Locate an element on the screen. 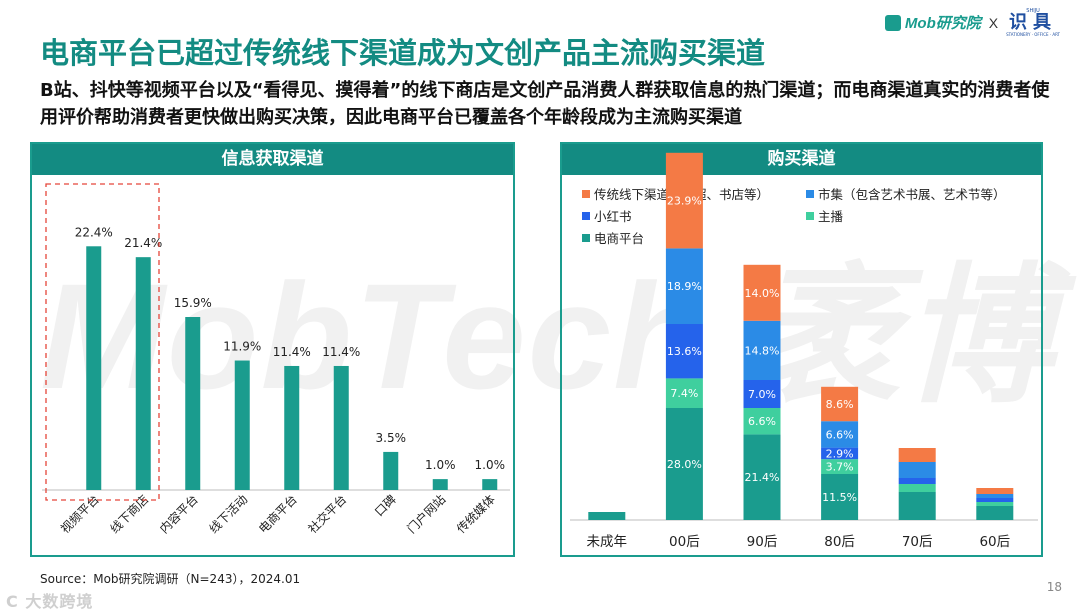 This screenshot has width=1080, height=612. segment-70后-4 is located at coordinates (917, 455).